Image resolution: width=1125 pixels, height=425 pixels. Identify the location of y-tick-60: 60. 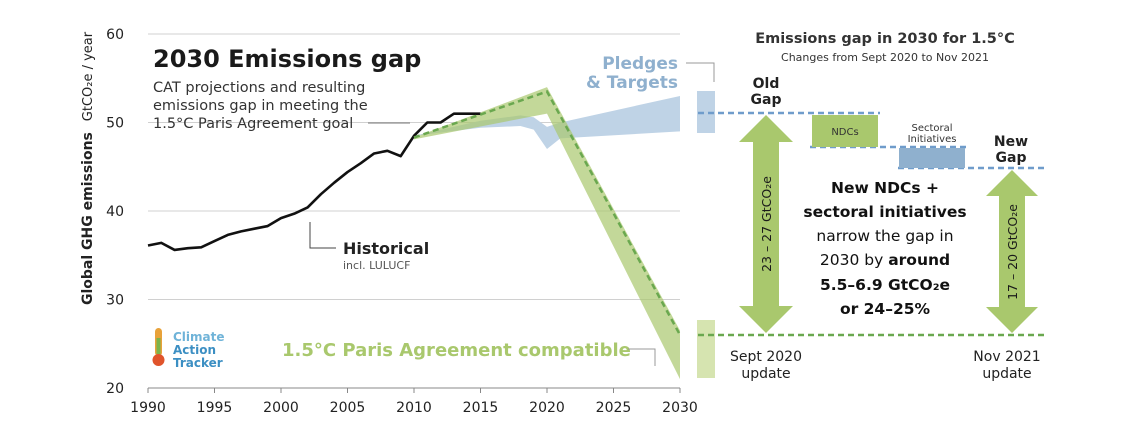
(115, 35).